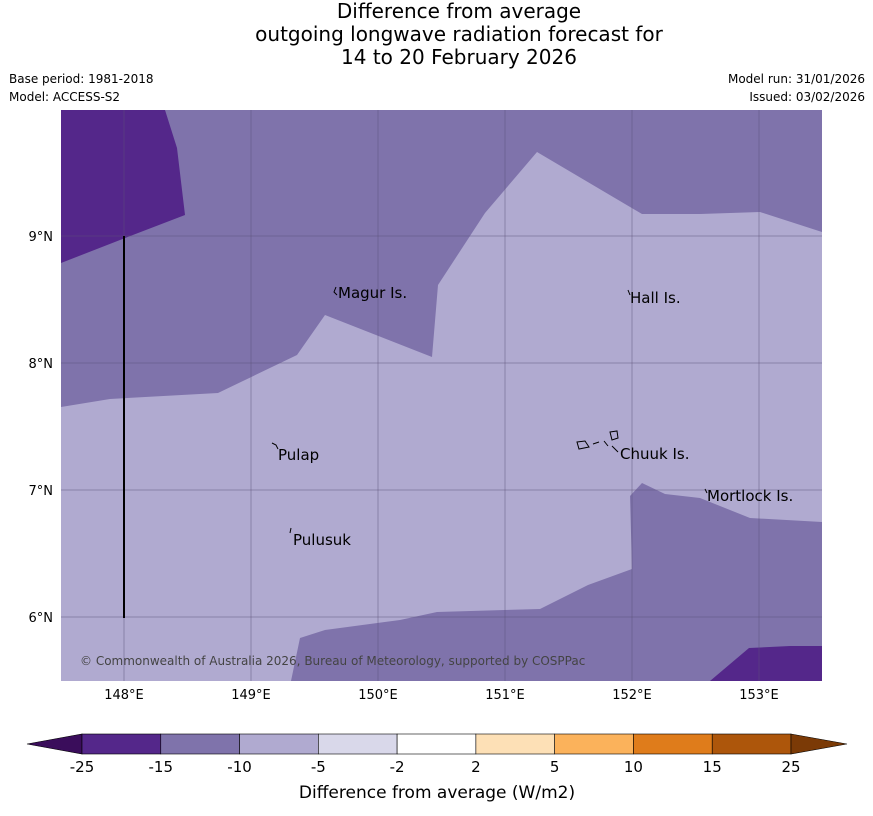  I want to click on colorbar-tick-label: -2, so click(397, 767).